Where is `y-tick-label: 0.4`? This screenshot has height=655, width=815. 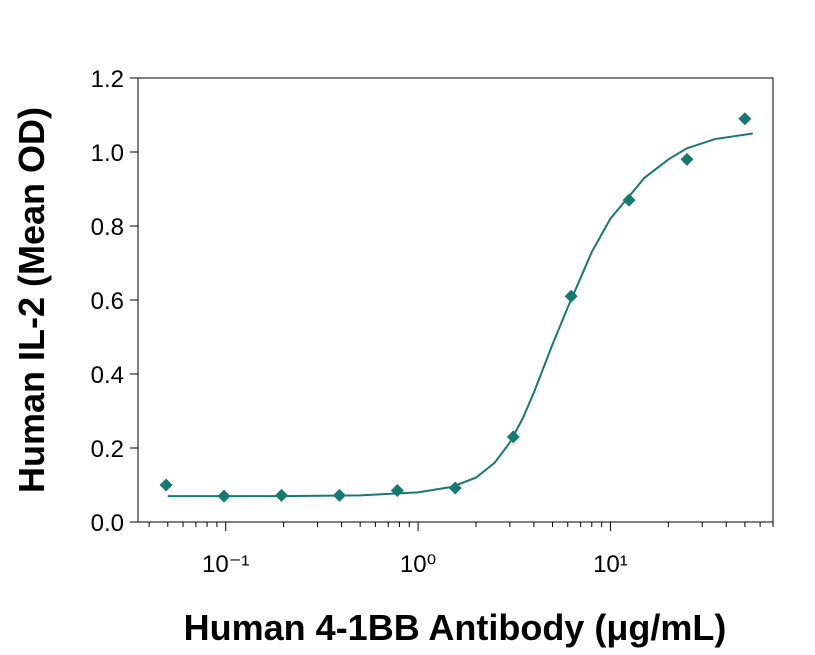
y-tick-label: 0.4 is located at coordinates (107, 375).